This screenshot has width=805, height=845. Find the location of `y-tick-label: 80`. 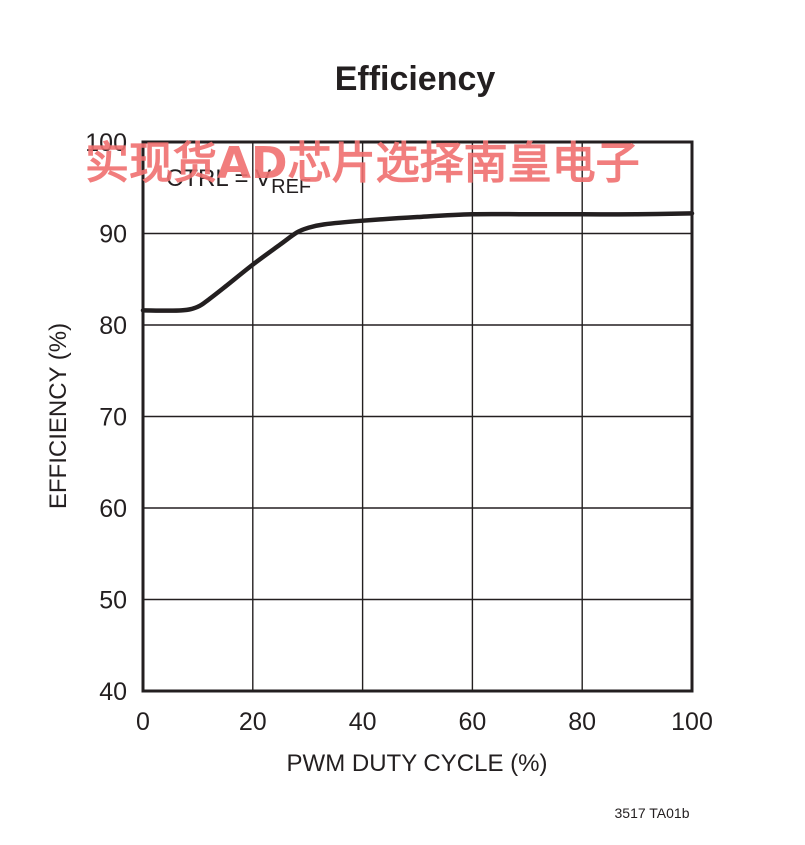

y-tick-label: 80 is located at coordinates (113, 326).